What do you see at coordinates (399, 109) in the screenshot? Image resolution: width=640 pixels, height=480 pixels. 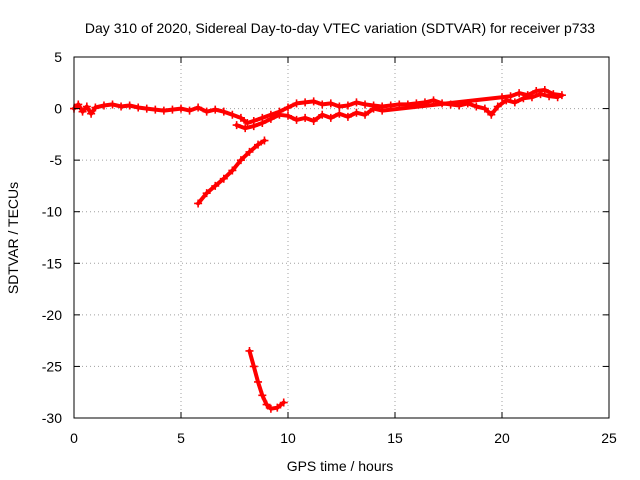 I see `series-baseline-b` at bounding box center [399, 109].